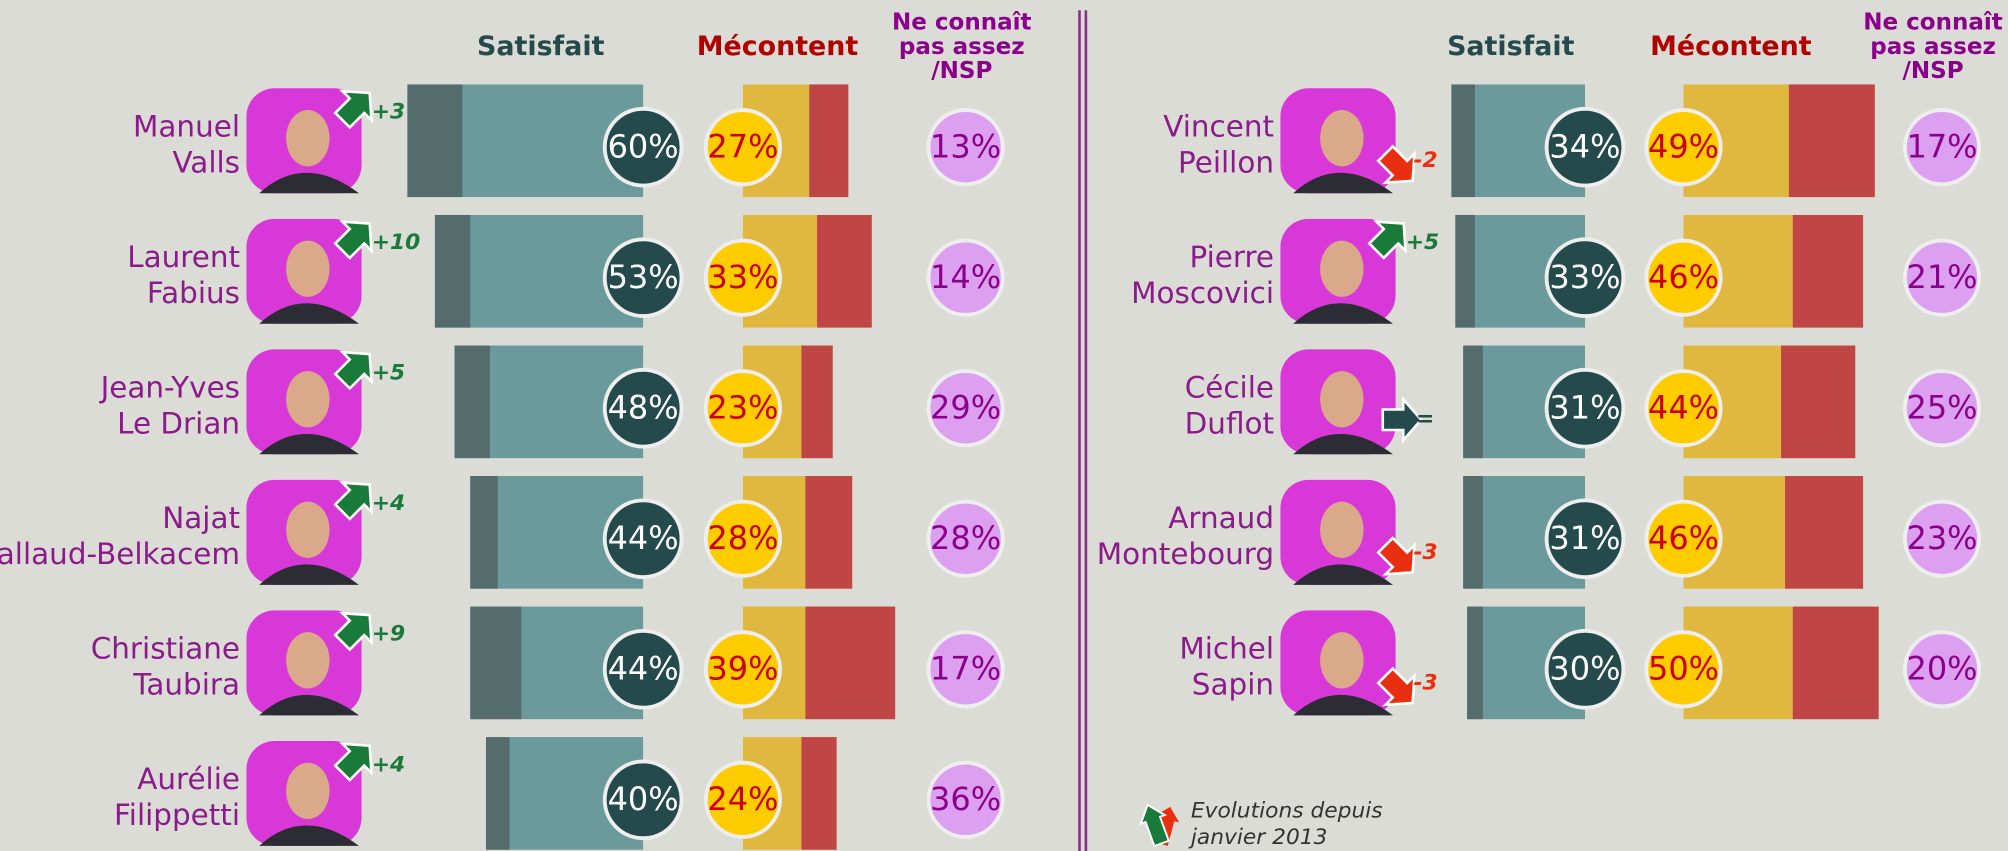 The image size is (2008, 851). I want to click on value-label: 28%, so click(742, 538).